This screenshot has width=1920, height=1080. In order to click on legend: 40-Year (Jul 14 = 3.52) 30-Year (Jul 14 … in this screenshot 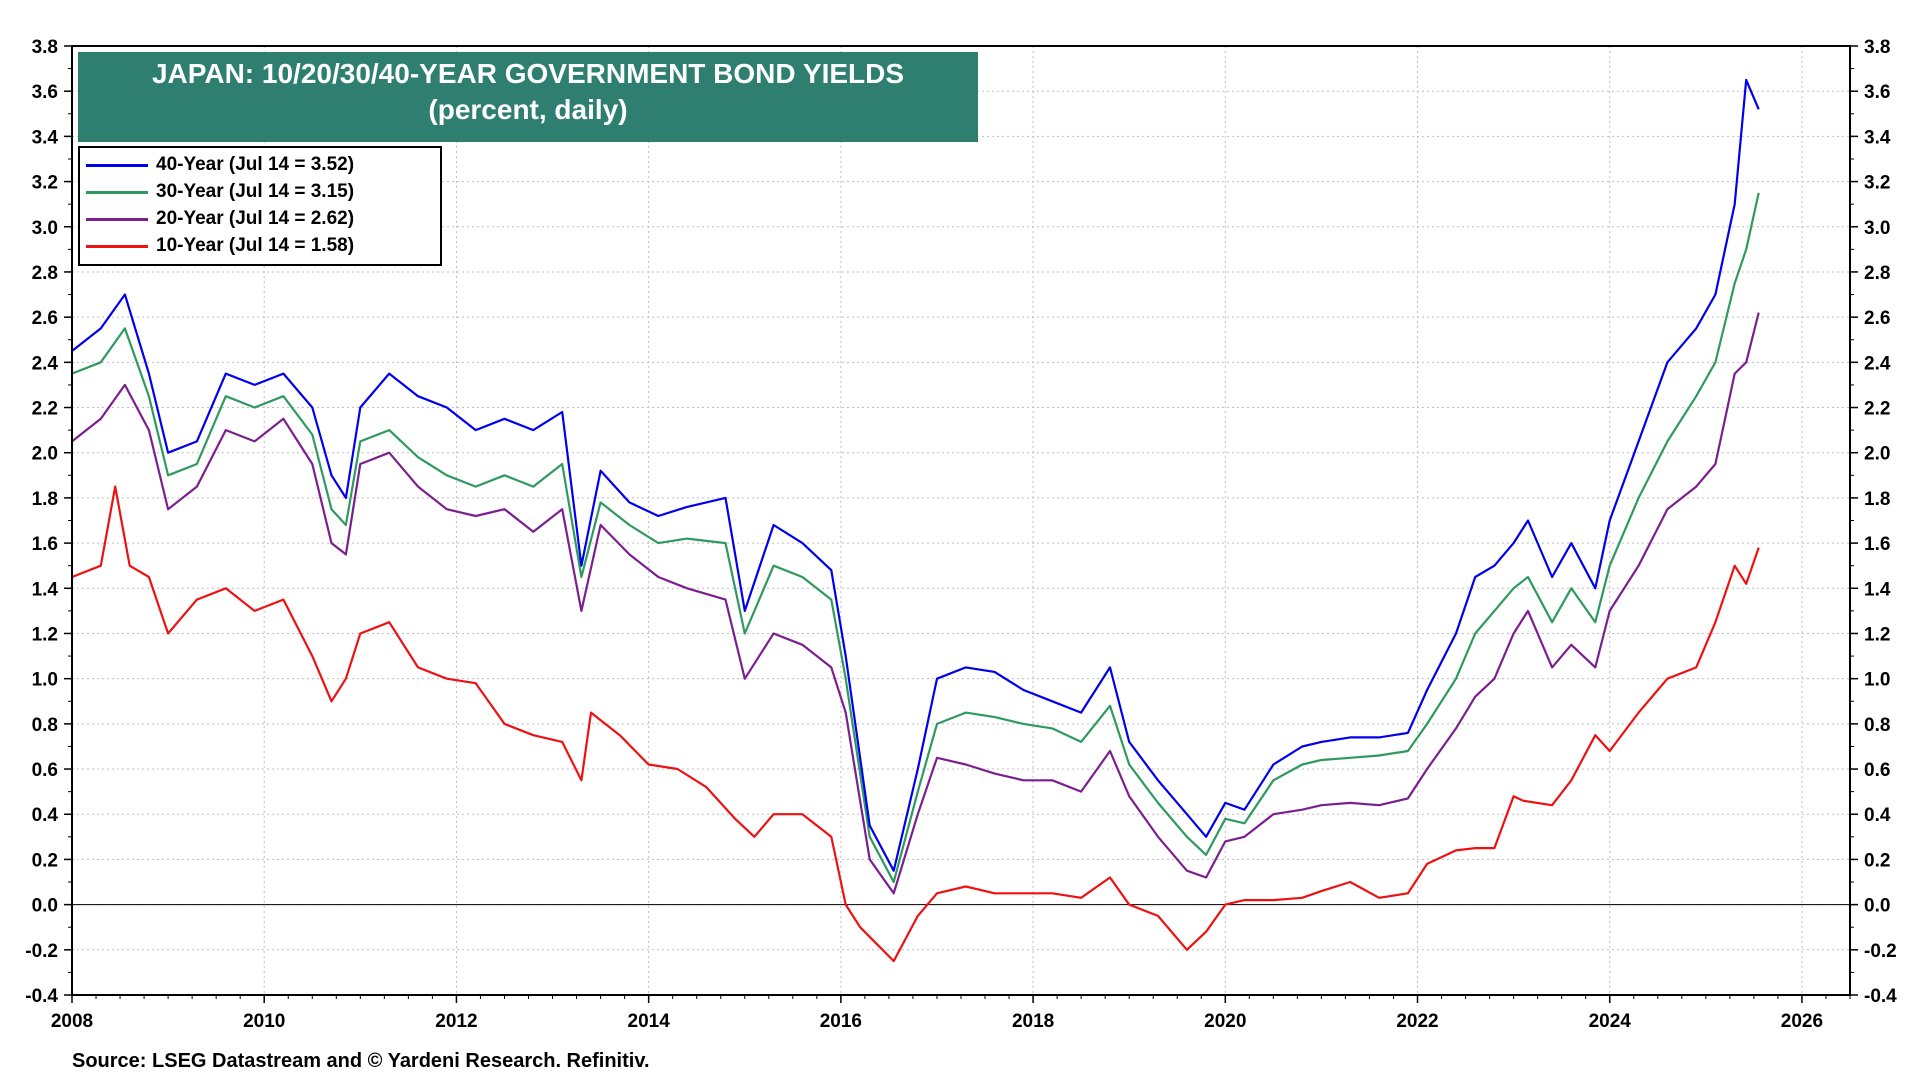, I will do `click(260, 206)`.